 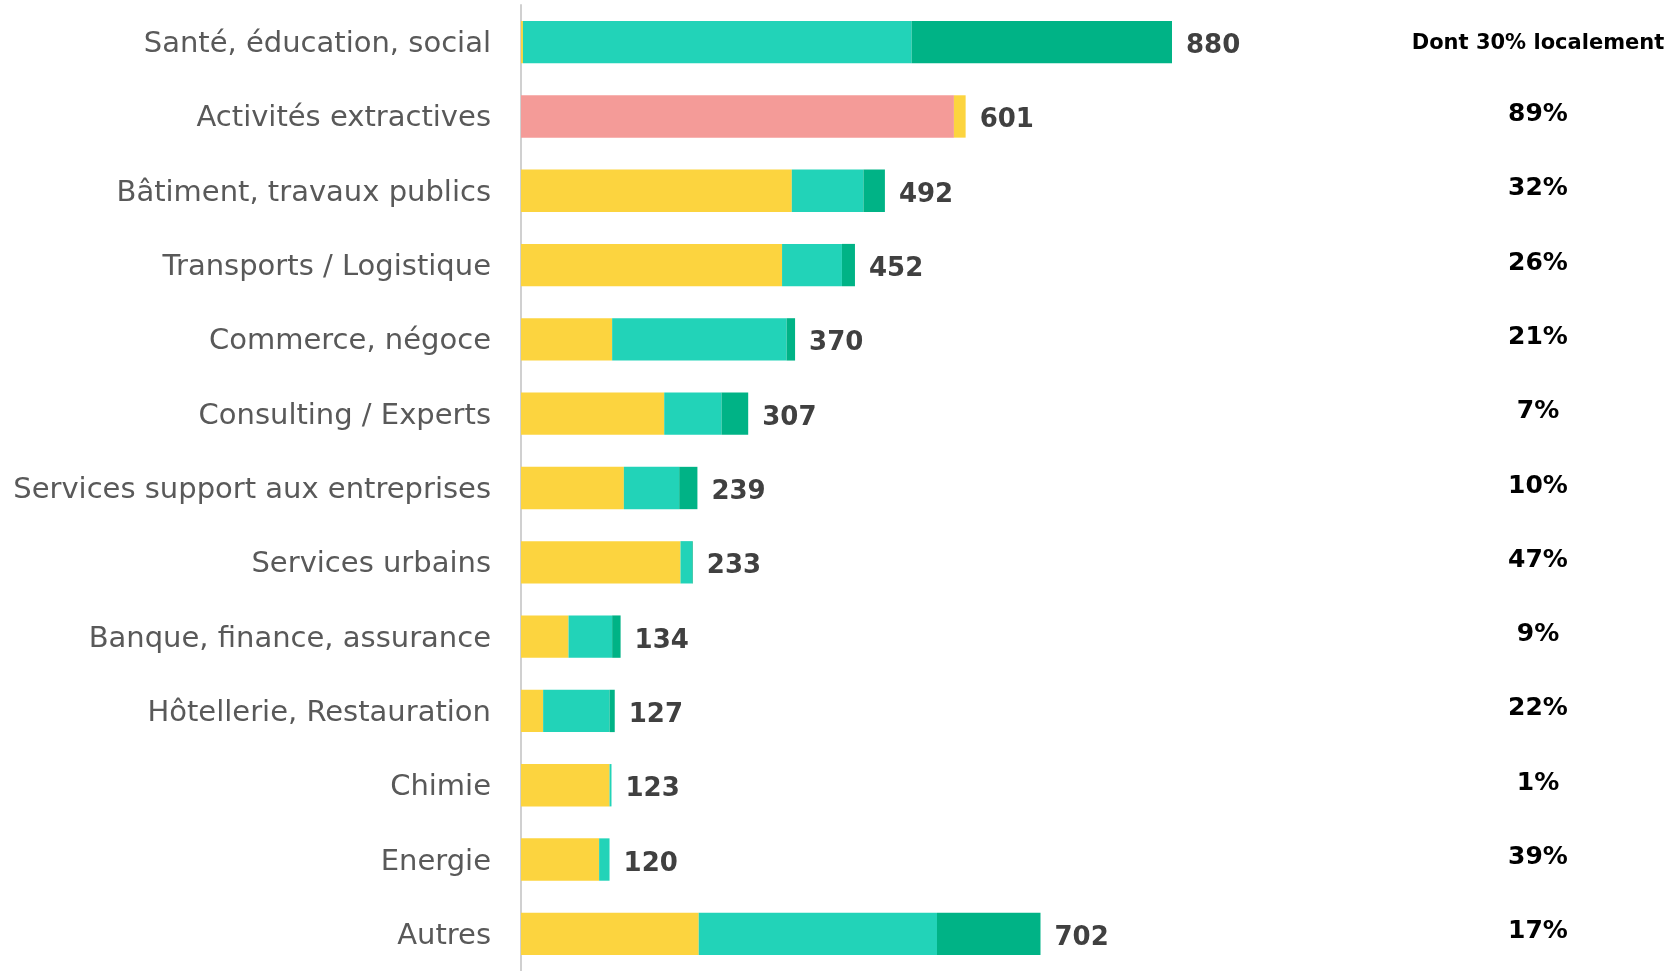 I want to click on text: 7%, so click(x=1538, y=410).